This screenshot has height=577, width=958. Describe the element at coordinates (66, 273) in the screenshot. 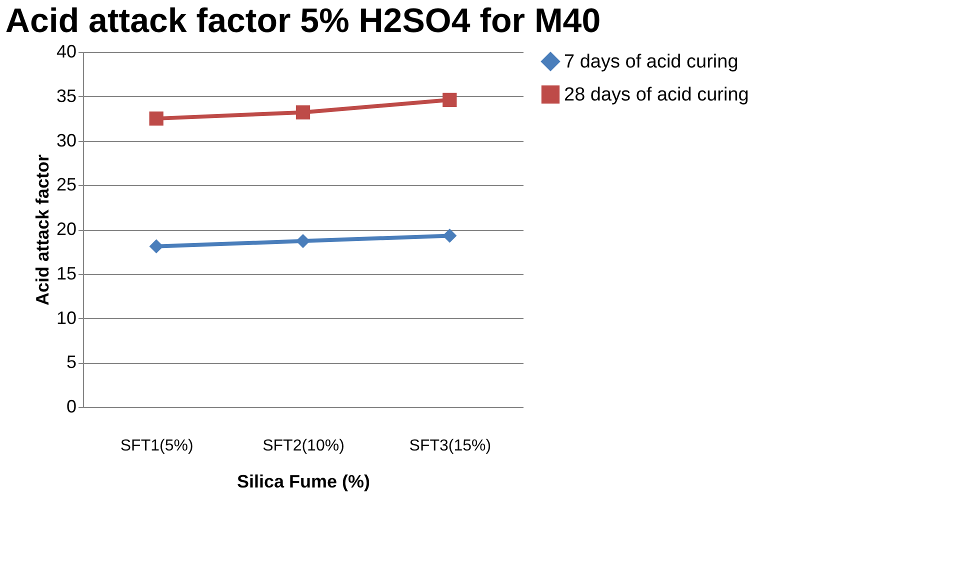

I see `y-tick-label: 15` at that location.